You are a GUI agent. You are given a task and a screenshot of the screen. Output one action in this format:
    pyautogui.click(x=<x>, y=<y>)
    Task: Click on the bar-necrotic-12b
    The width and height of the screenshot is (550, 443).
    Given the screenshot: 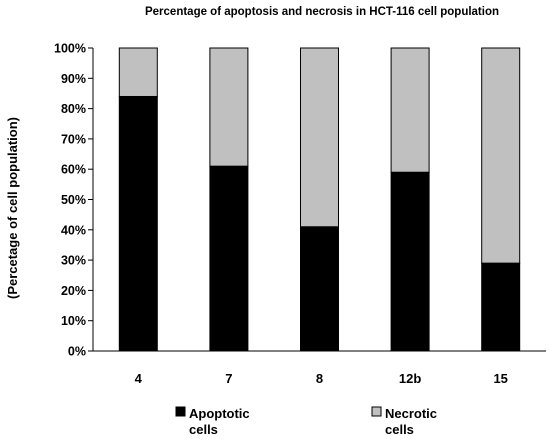 What is the action you would take?
    pyautogui.click(x=410, y=110)
    